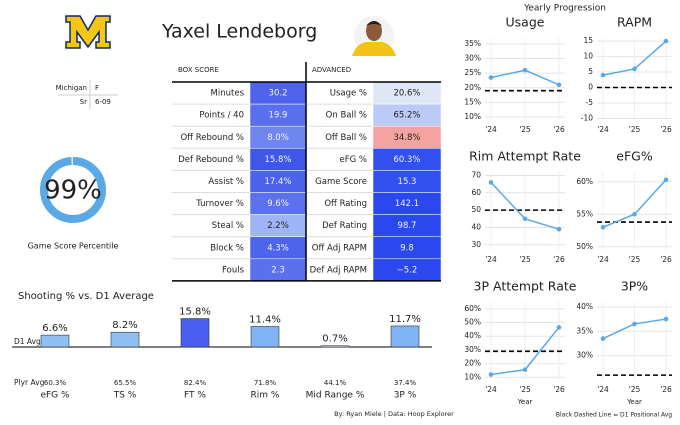 The image size is (680, 425). What do you see at coordinates (348, 94) in the screenshot?
I see `row-label: Usage %` at bounding box center [348, 94].